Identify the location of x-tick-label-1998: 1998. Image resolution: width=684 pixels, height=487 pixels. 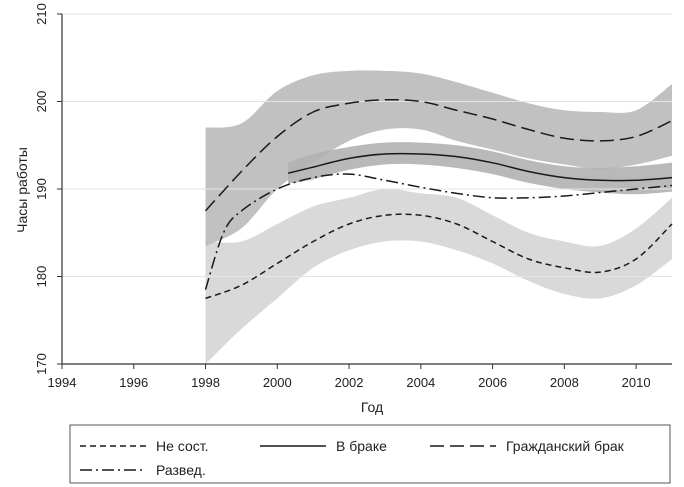
(205, 382).